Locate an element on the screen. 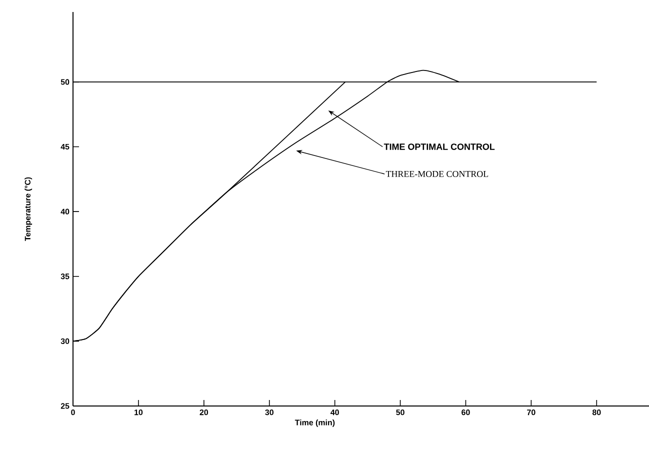 The image size is (649, 459). annotation: TIME OPTIMAL CONTROL is located at coordinates (439, 147).